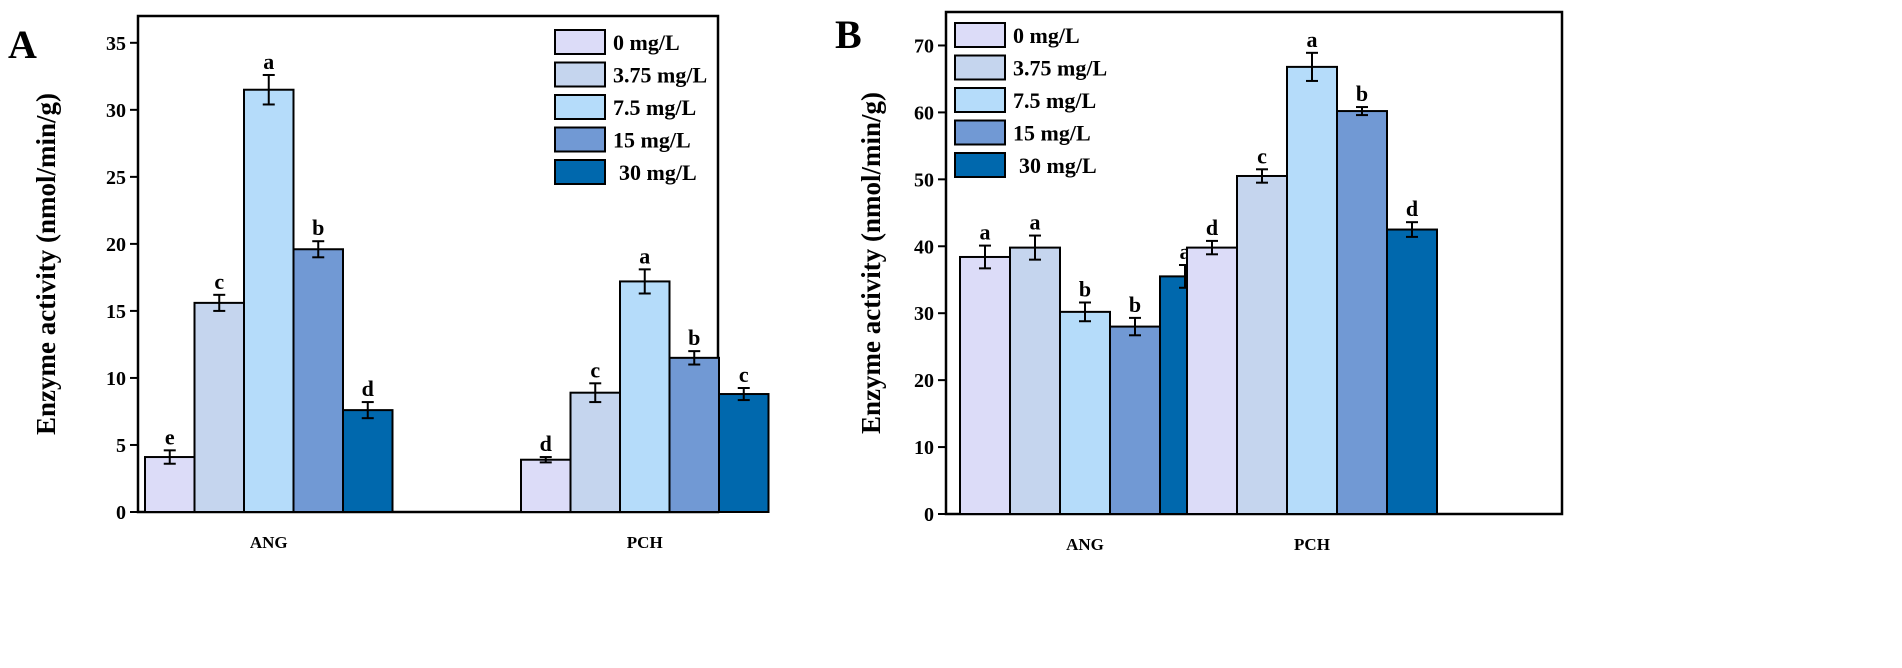  I want to click on y-tick-label: 25, so click(116, 178).